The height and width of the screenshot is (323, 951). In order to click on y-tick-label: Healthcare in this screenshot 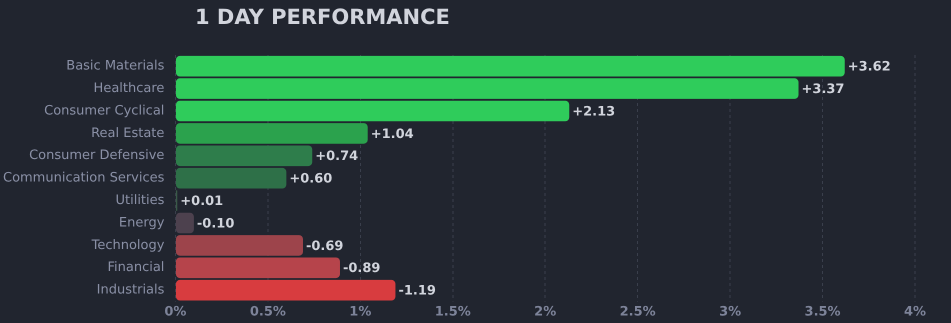, I will do `click(129, 88)`.